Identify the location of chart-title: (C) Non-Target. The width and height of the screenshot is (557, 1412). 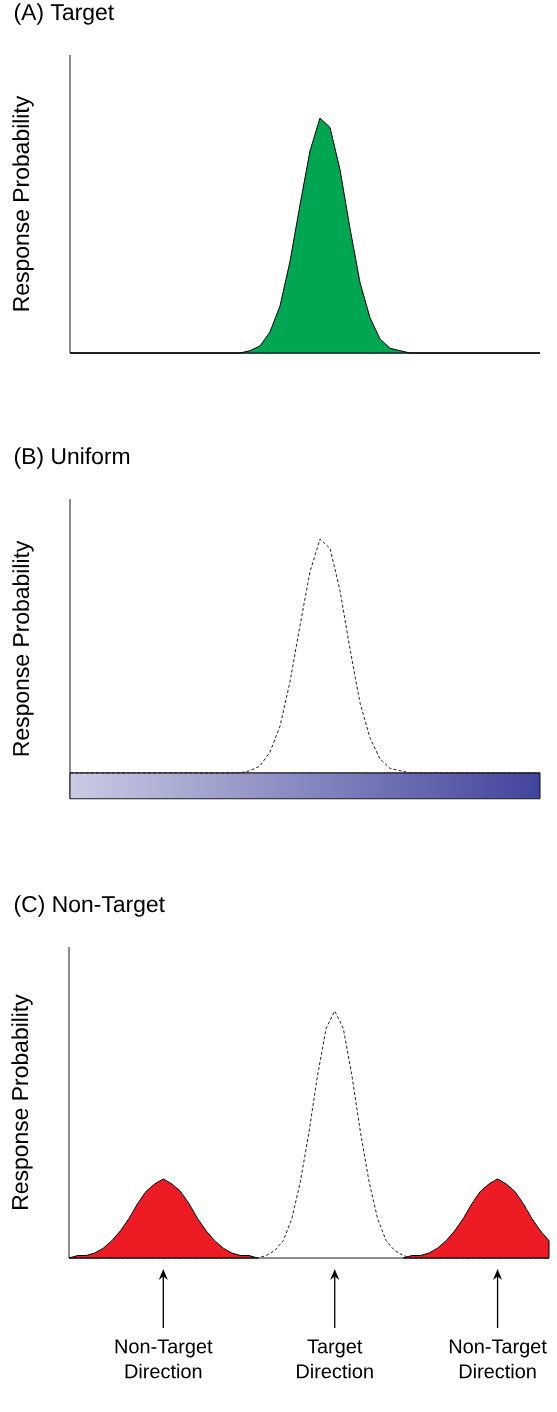
(89, 906).